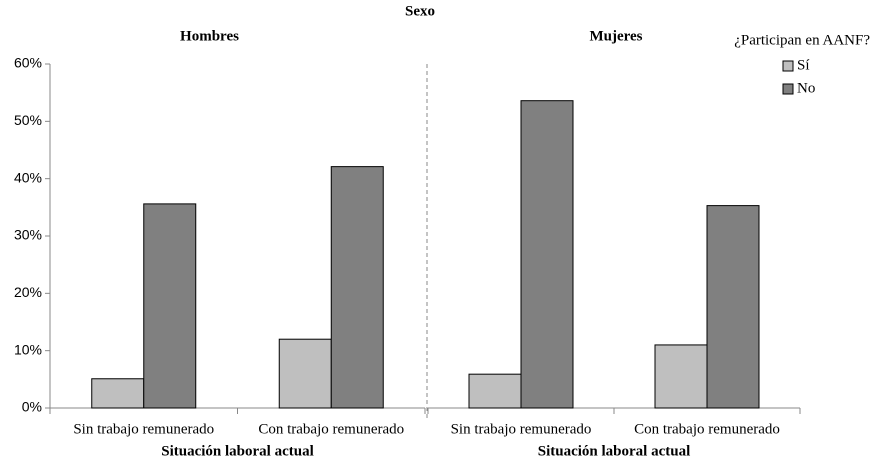  Describe the element at coordinates (28, 120) in the screenshot. I see `y-tick-label: 50%` at that location.